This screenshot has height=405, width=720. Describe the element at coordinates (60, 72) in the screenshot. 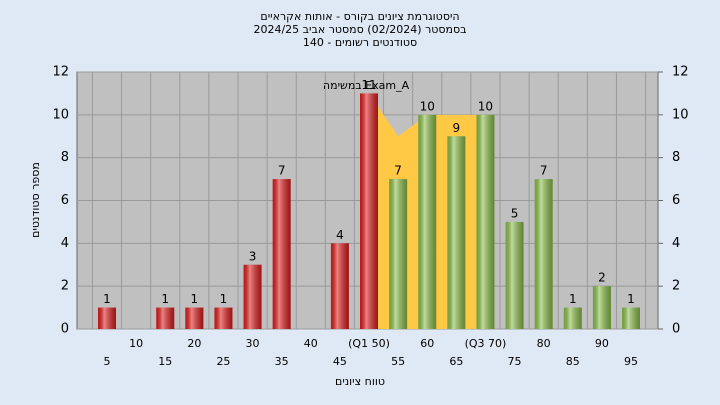

I see `y-tick-label: 12` at that location.